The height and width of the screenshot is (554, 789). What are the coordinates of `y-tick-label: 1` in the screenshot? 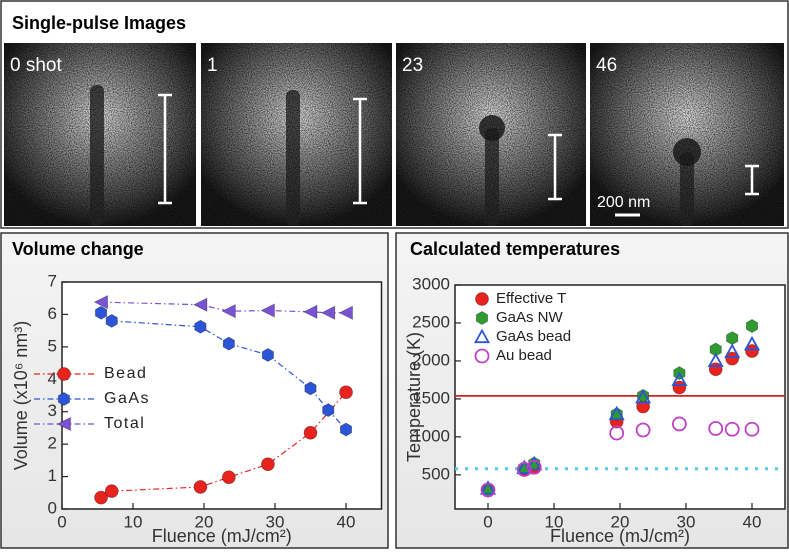 It's located at (52, 475).